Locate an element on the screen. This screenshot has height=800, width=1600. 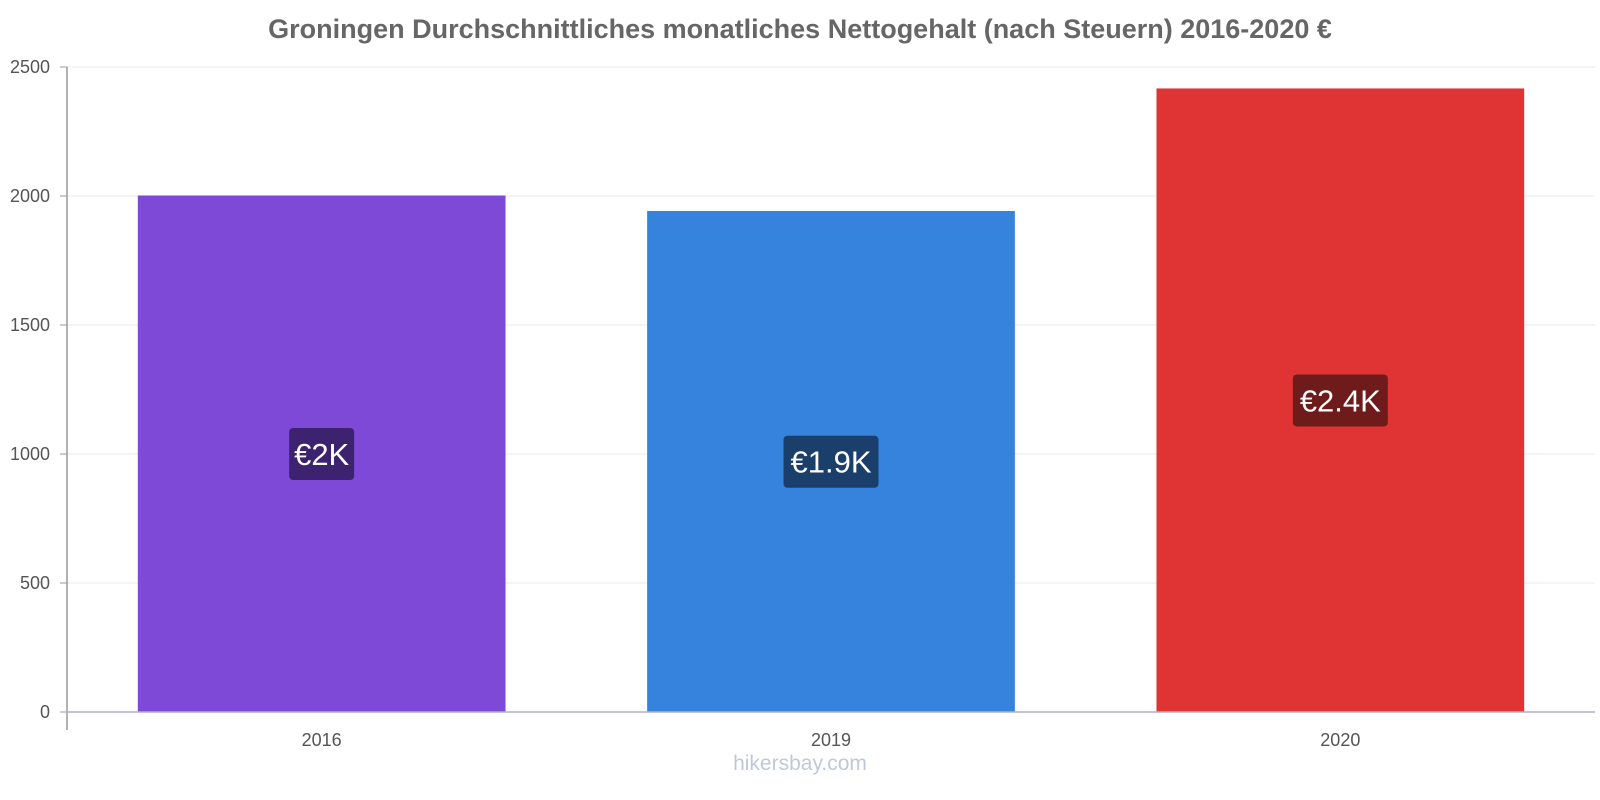
data-label-2016: €2K is located at coordinates (321, 454).